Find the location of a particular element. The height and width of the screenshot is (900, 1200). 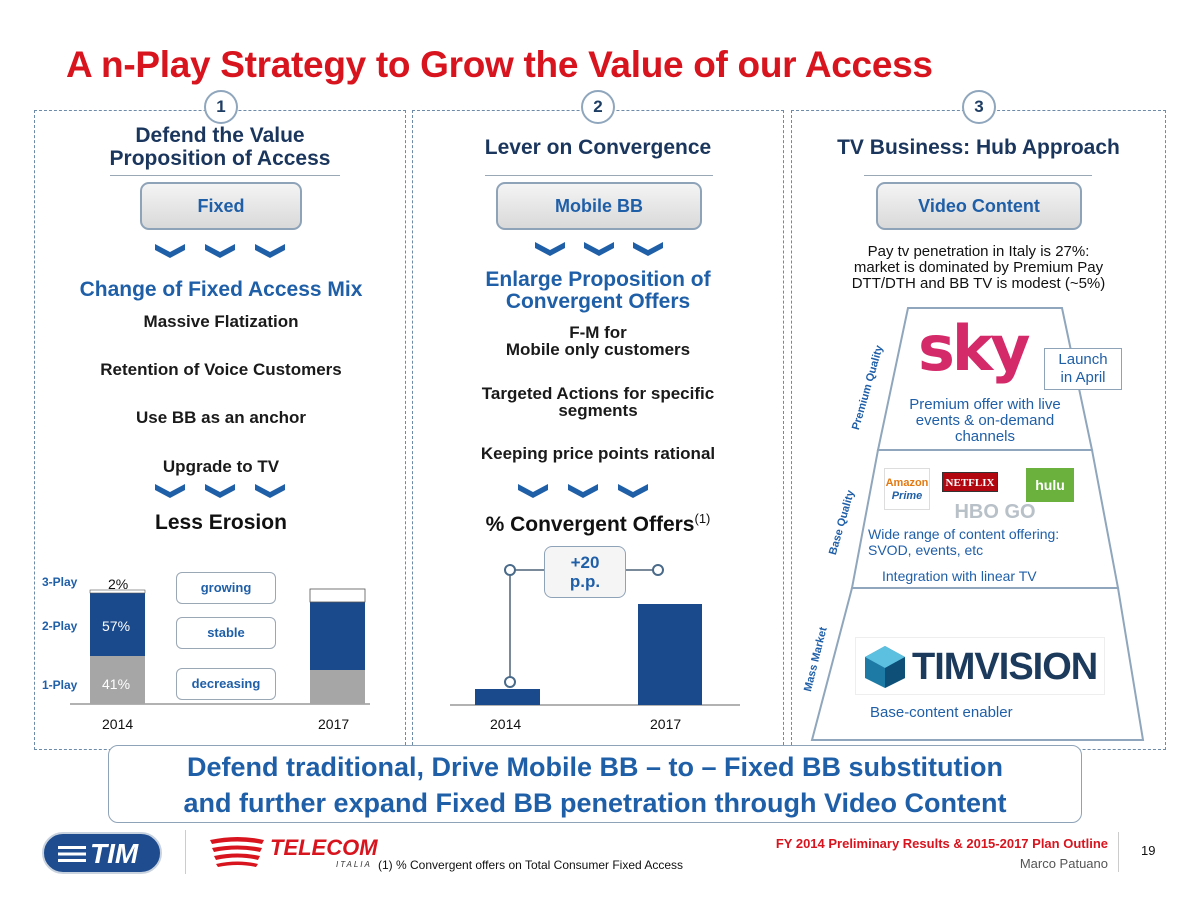

column-1-item: Massive Flatization is located at coordinates (221, 321).